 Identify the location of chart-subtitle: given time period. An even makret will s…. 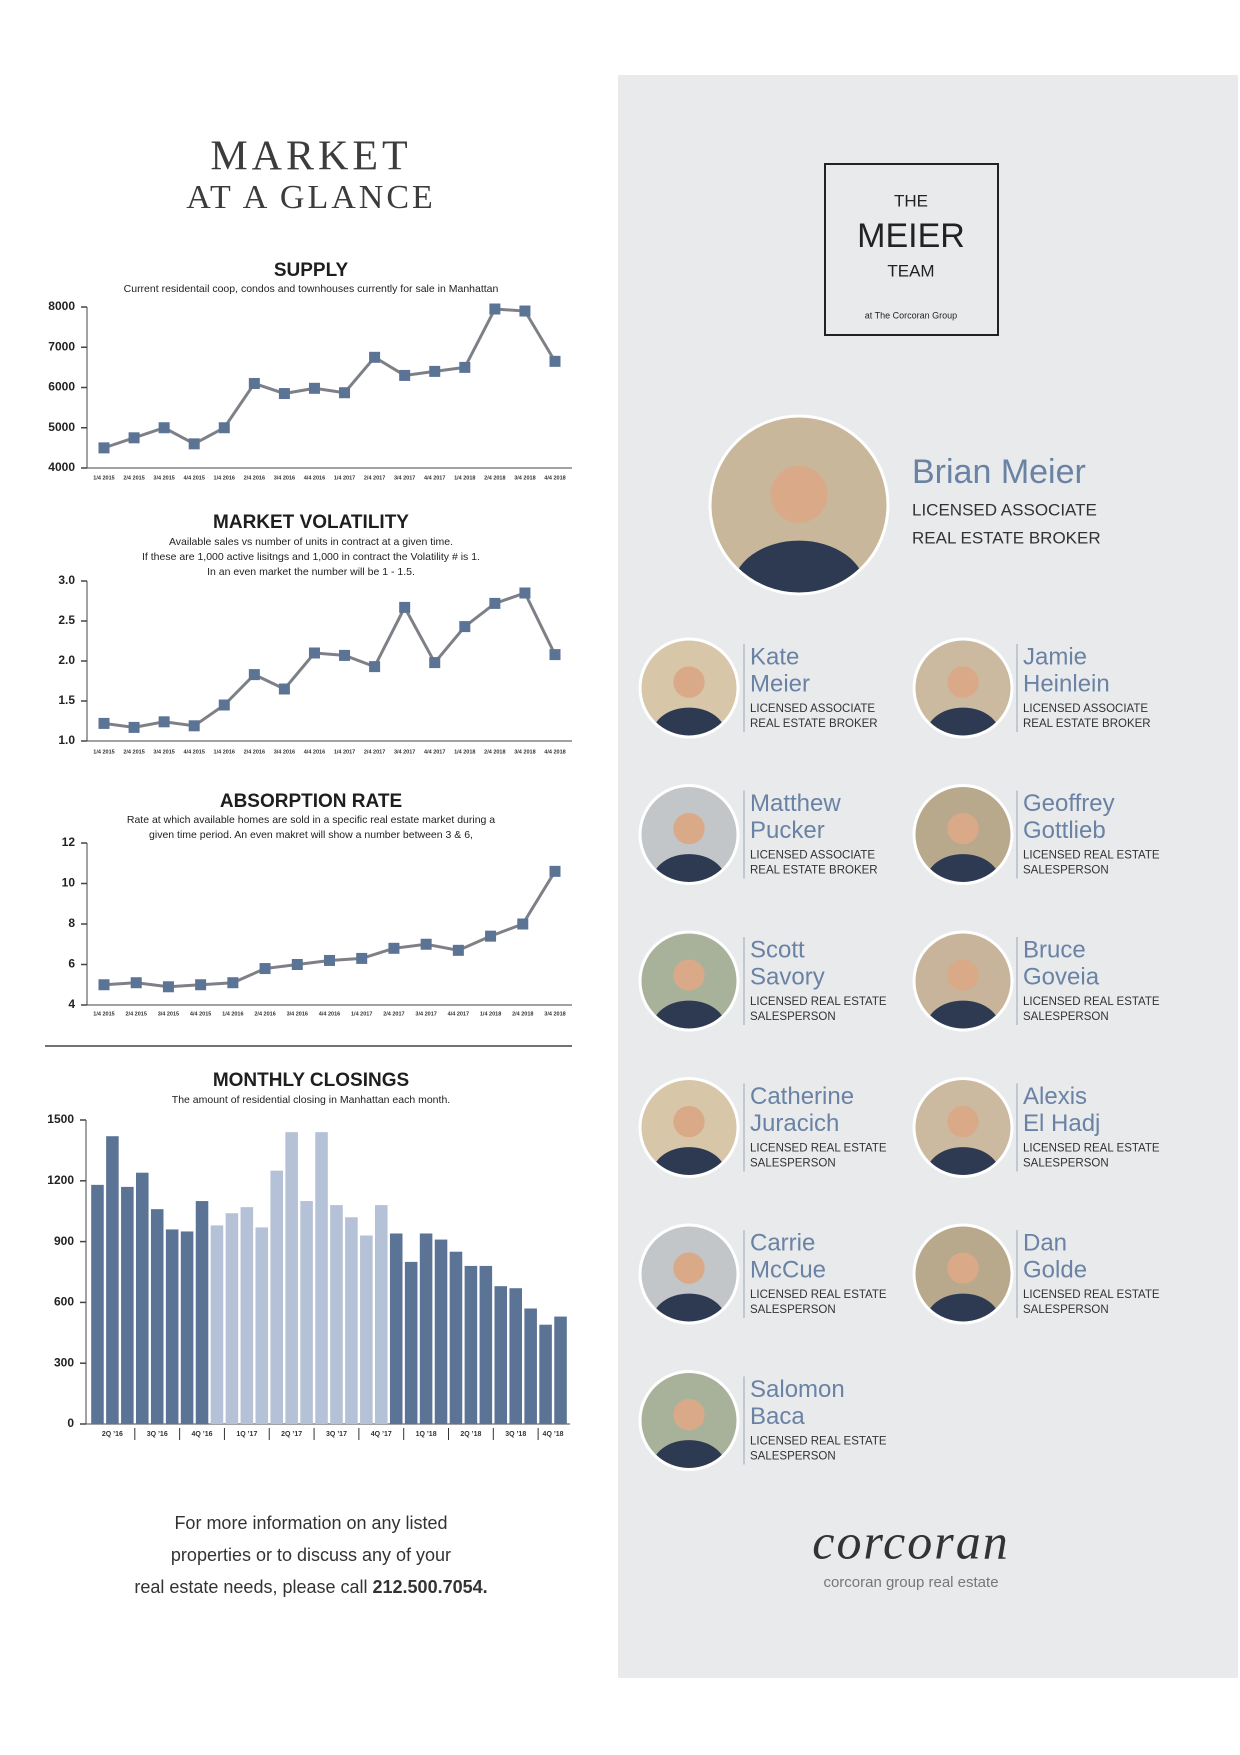
(311, 835).